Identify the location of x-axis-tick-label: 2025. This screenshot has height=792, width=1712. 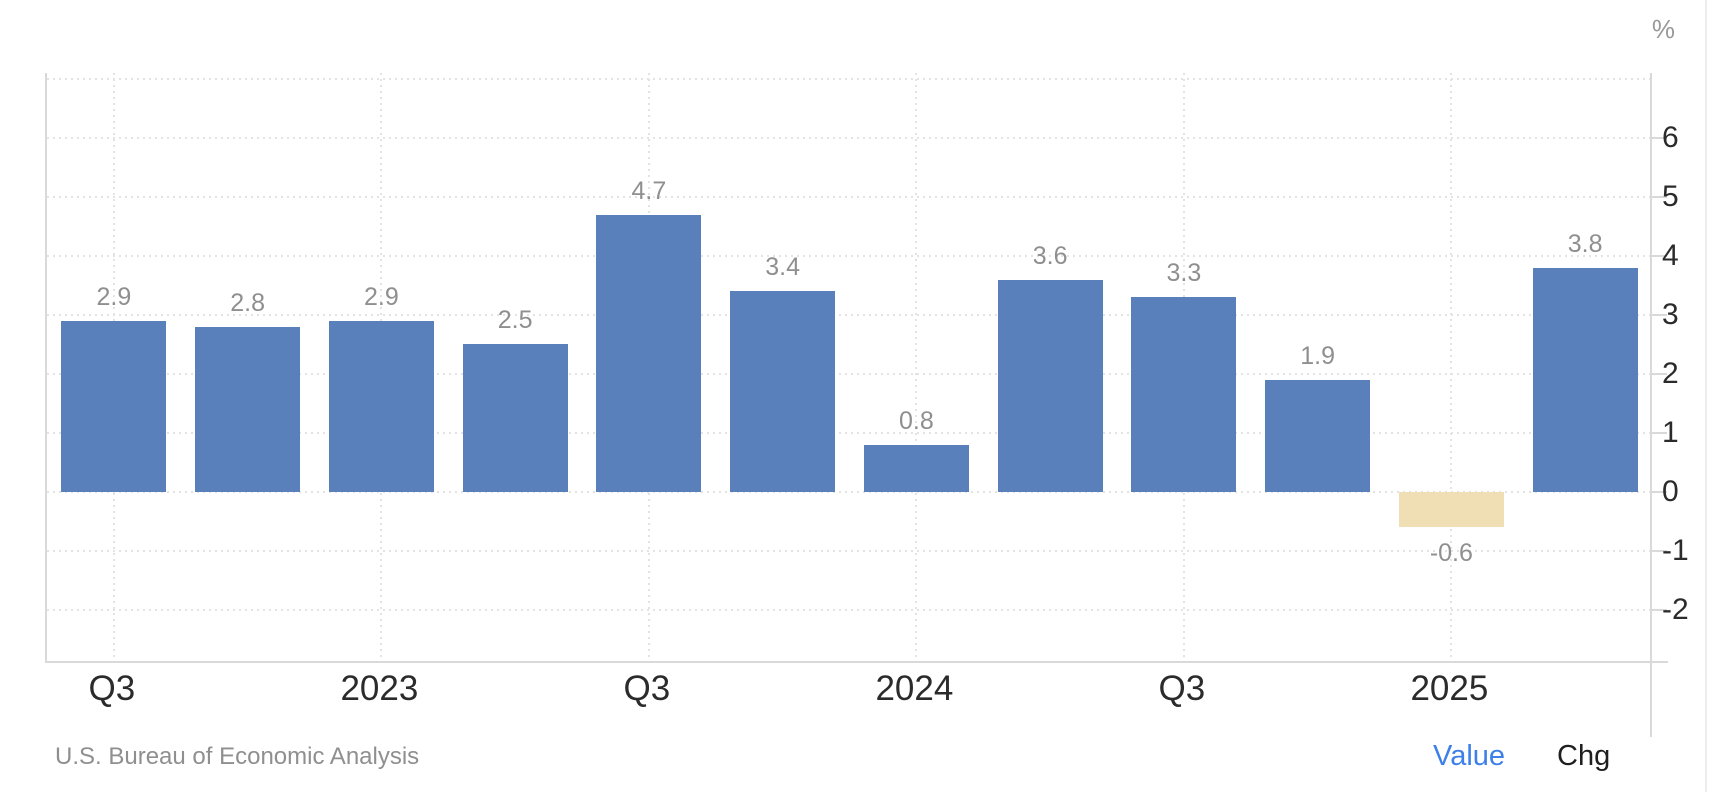
(1449, 688).